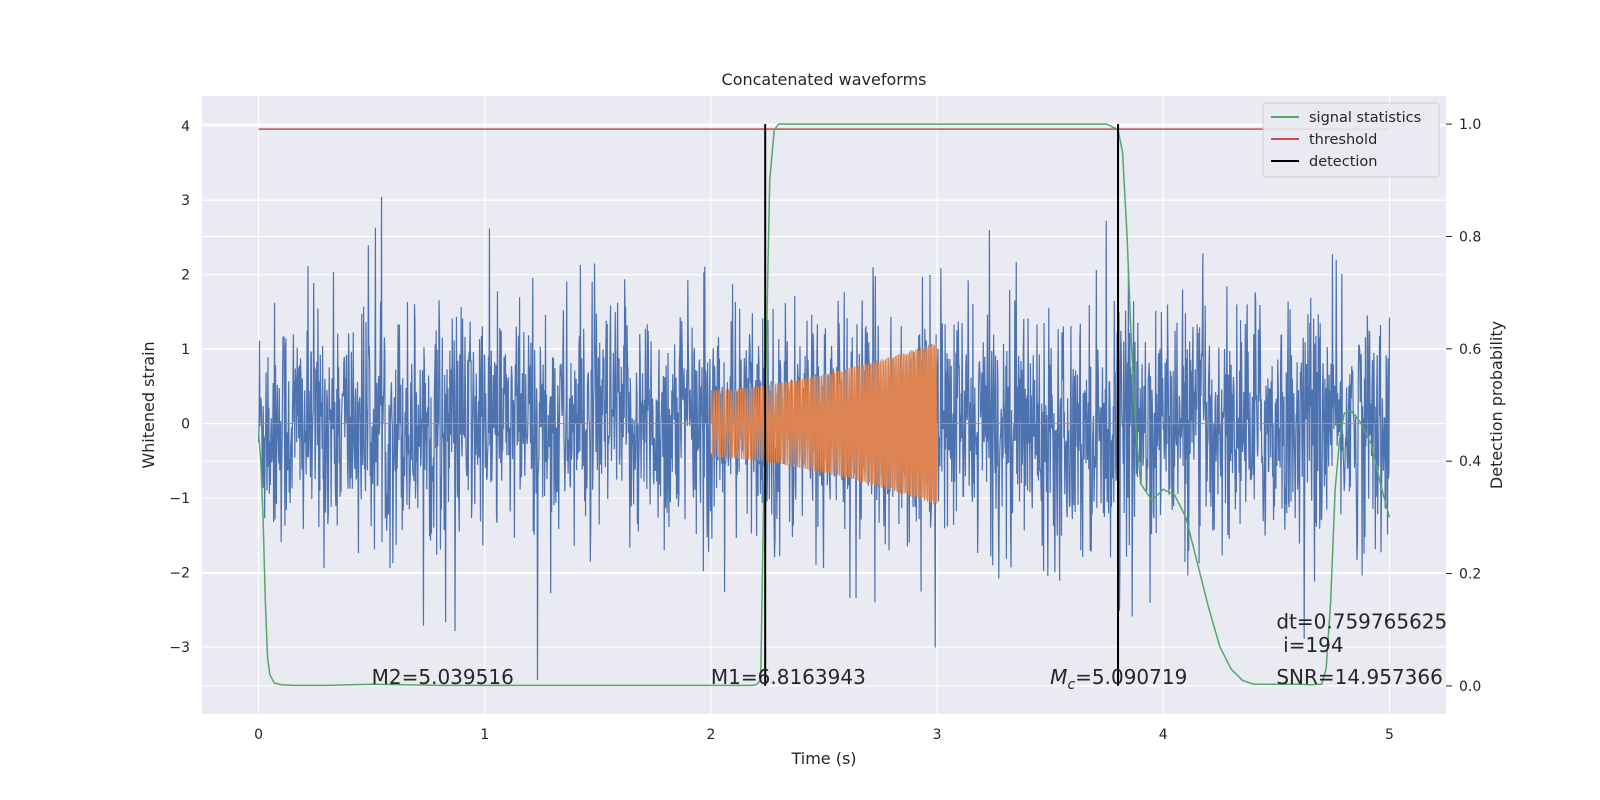  I want to click on x-tick-label: 4, so click(1163, 735).